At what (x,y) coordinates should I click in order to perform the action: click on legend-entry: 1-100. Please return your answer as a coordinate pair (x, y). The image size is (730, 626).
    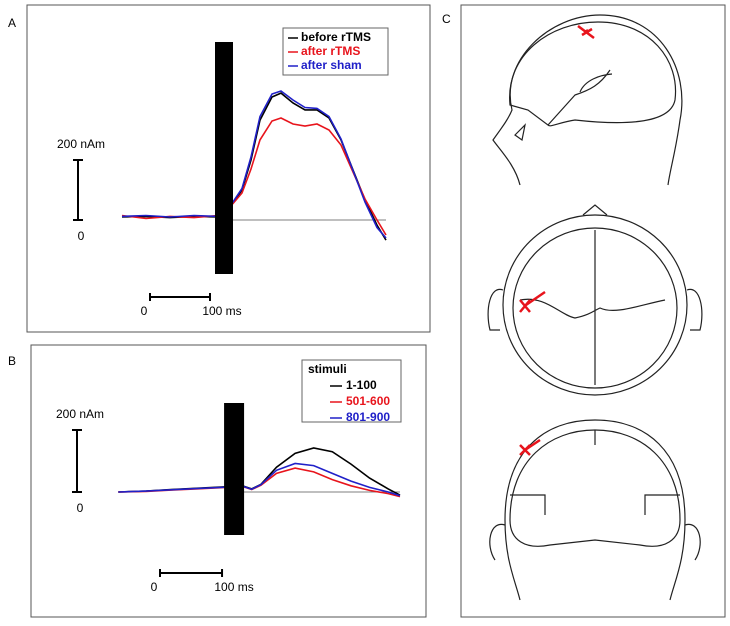
    Looking at the image, I should click on (361, 385).